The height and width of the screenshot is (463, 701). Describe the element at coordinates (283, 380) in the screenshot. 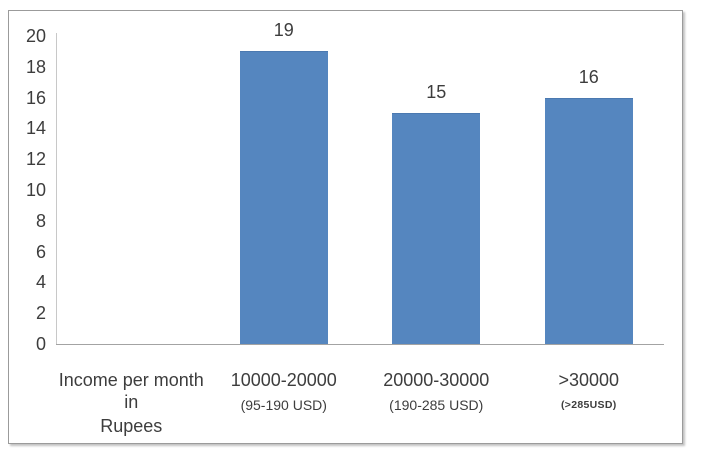

I see `category-label-line1: 10000-20000` at that location.